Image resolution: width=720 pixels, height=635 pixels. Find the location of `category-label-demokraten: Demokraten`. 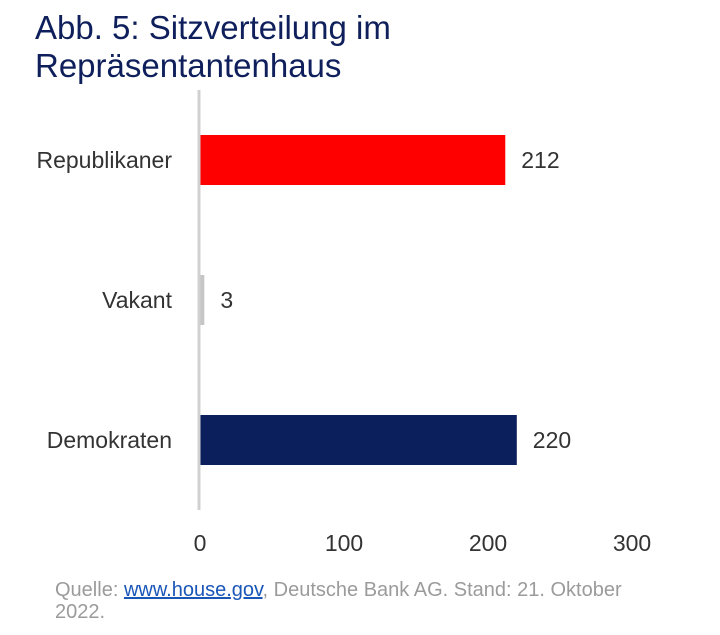

category-label-demokraten: Demokraten is located at coordinates (109, 440).